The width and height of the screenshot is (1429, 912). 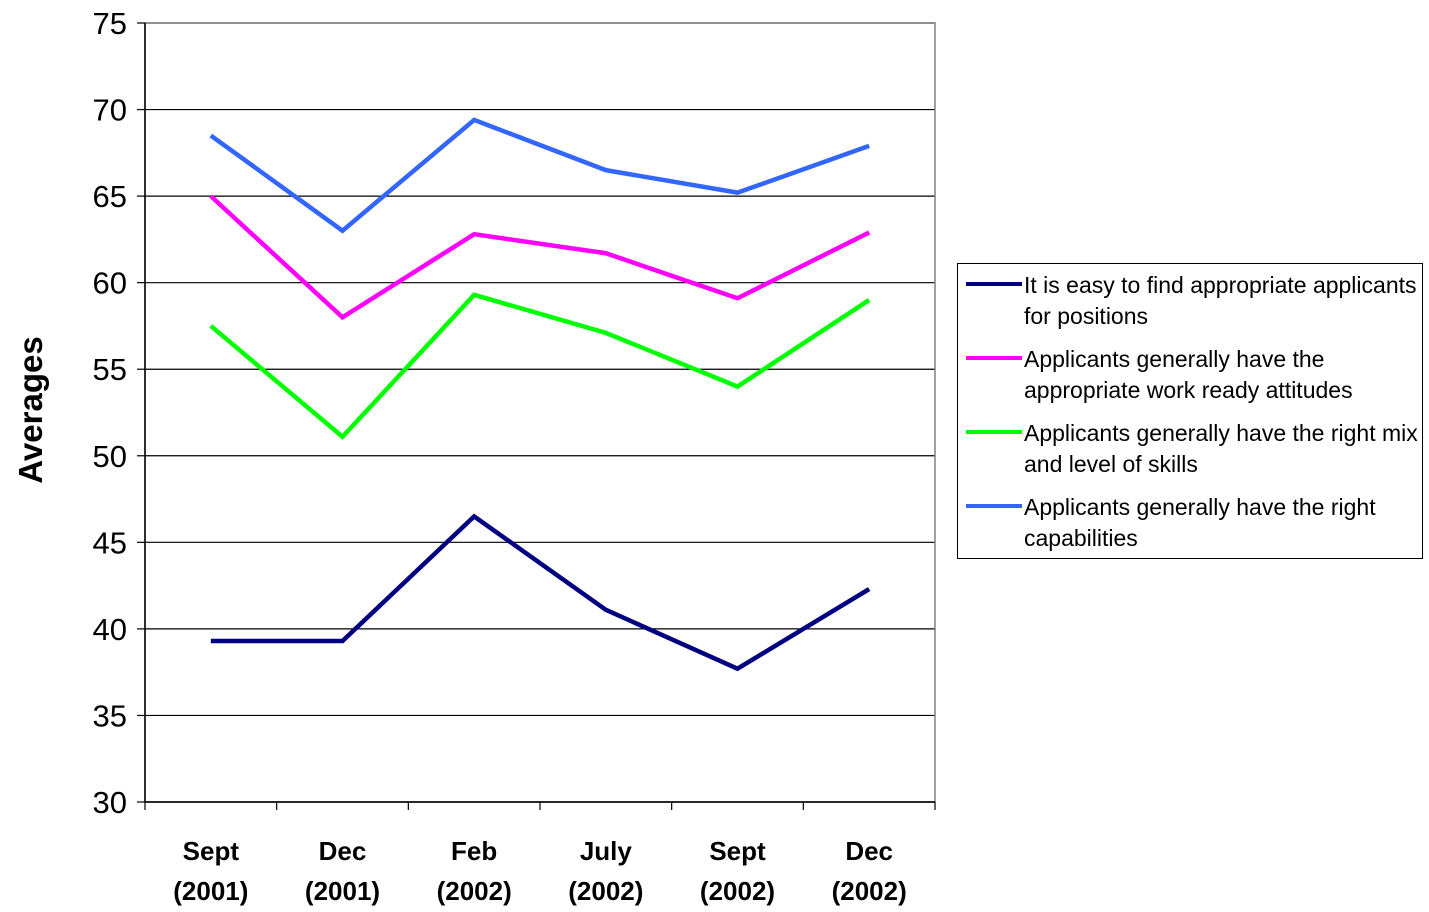 What do you see at coordinates (30, 409) in the screenshot?
I see `y-axis-label: Averages` at bounding box center [30, 409].